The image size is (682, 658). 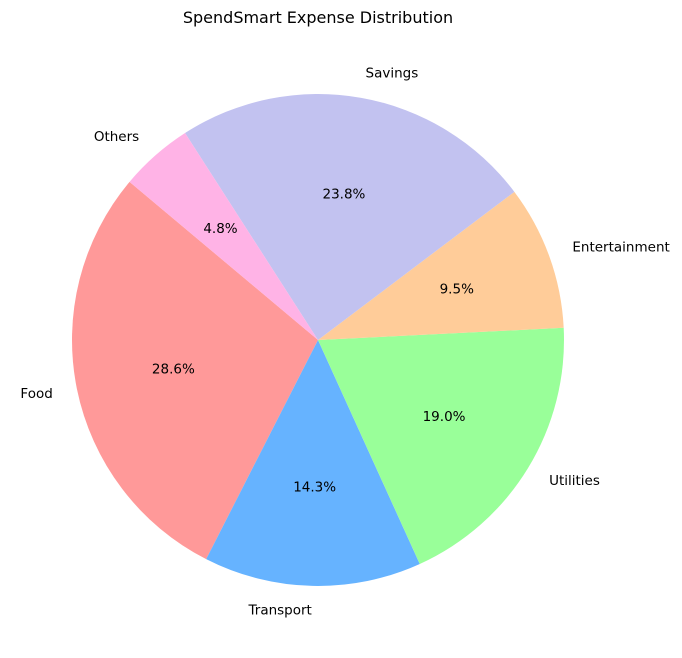 I want to click on pie-slice-utilities, so click(x=441, y=445).